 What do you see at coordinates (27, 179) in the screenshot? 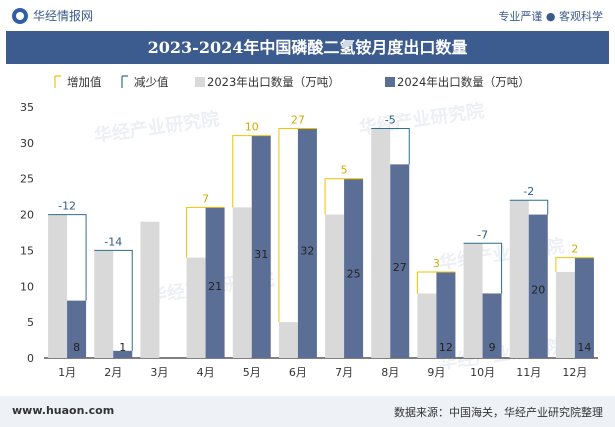
I see `y-tick-label-5: 25` at bounding box center [27, 179].